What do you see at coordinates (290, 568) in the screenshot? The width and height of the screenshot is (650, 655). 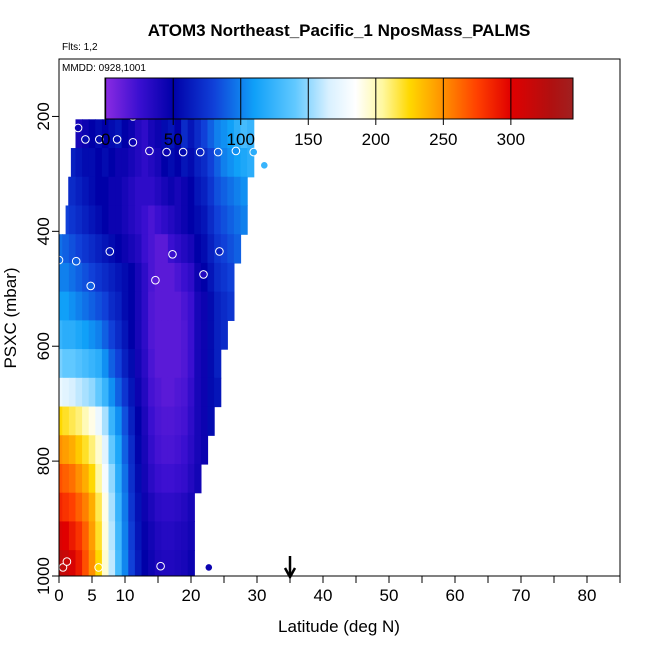 I see `latitude-arrow-icon` at bounding box center [290, 568].